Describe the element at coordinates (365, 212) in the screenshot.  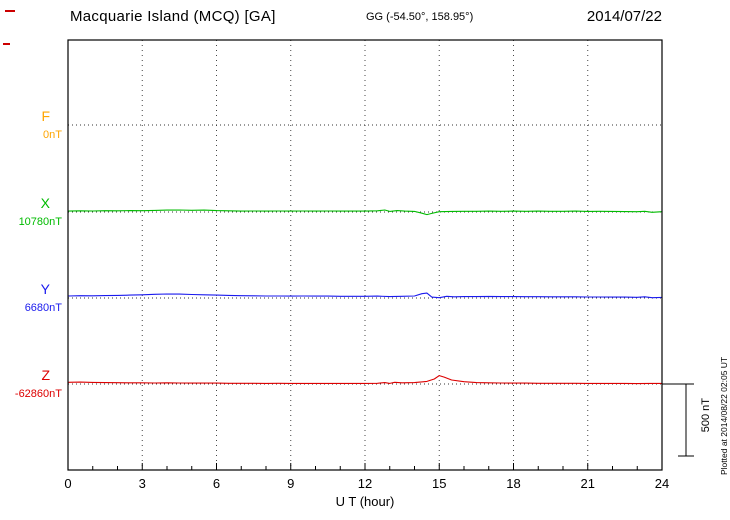
I see `trace-x` at that location.